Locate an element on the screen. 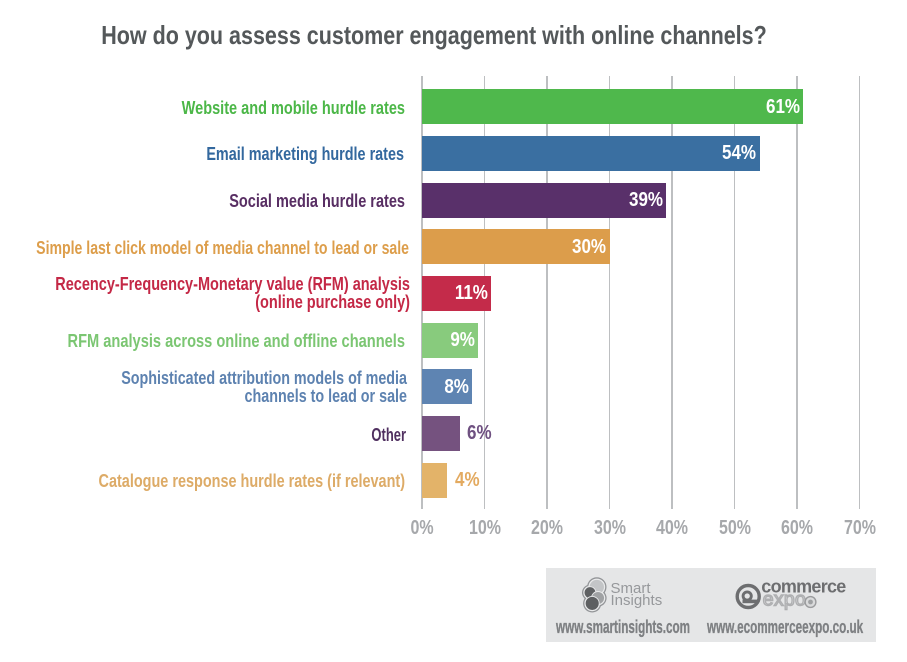 The width and height of the screenshot is (907, 662). svg-text: Smart is located at coordinates (631, 588).